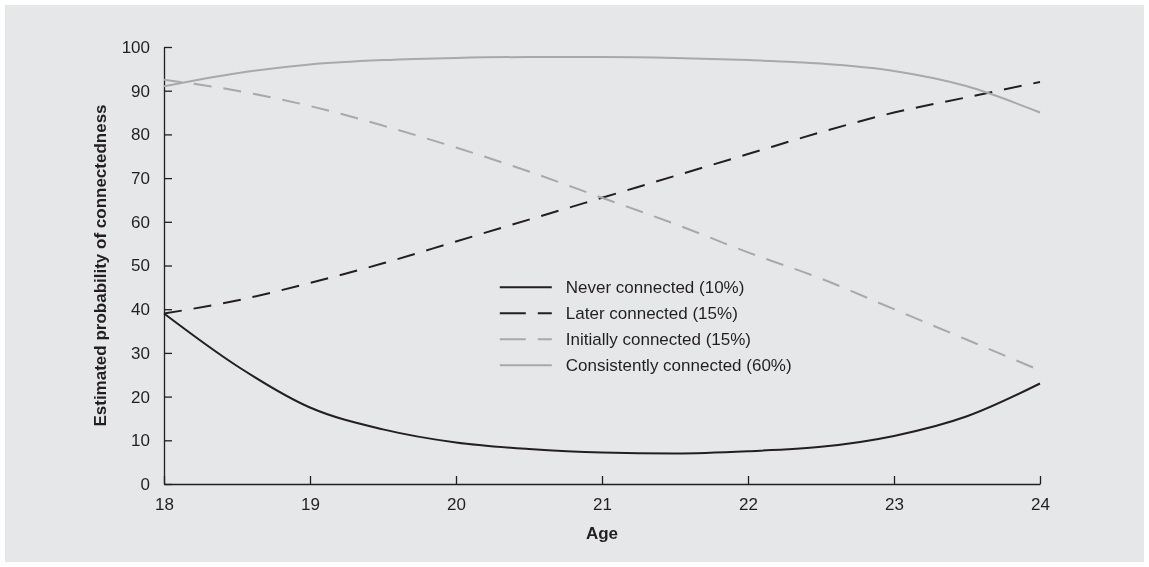 The width and height of the screenshot is (1149, 567). I want to click on y-tick-label: 50, so click(140, 266).